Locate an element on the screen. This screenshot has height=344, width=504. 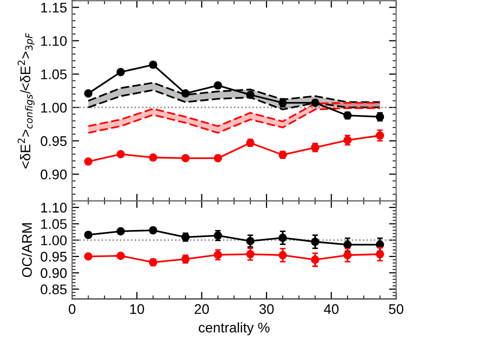
x-tick-label: 10 is located at coordinates (137, 309).